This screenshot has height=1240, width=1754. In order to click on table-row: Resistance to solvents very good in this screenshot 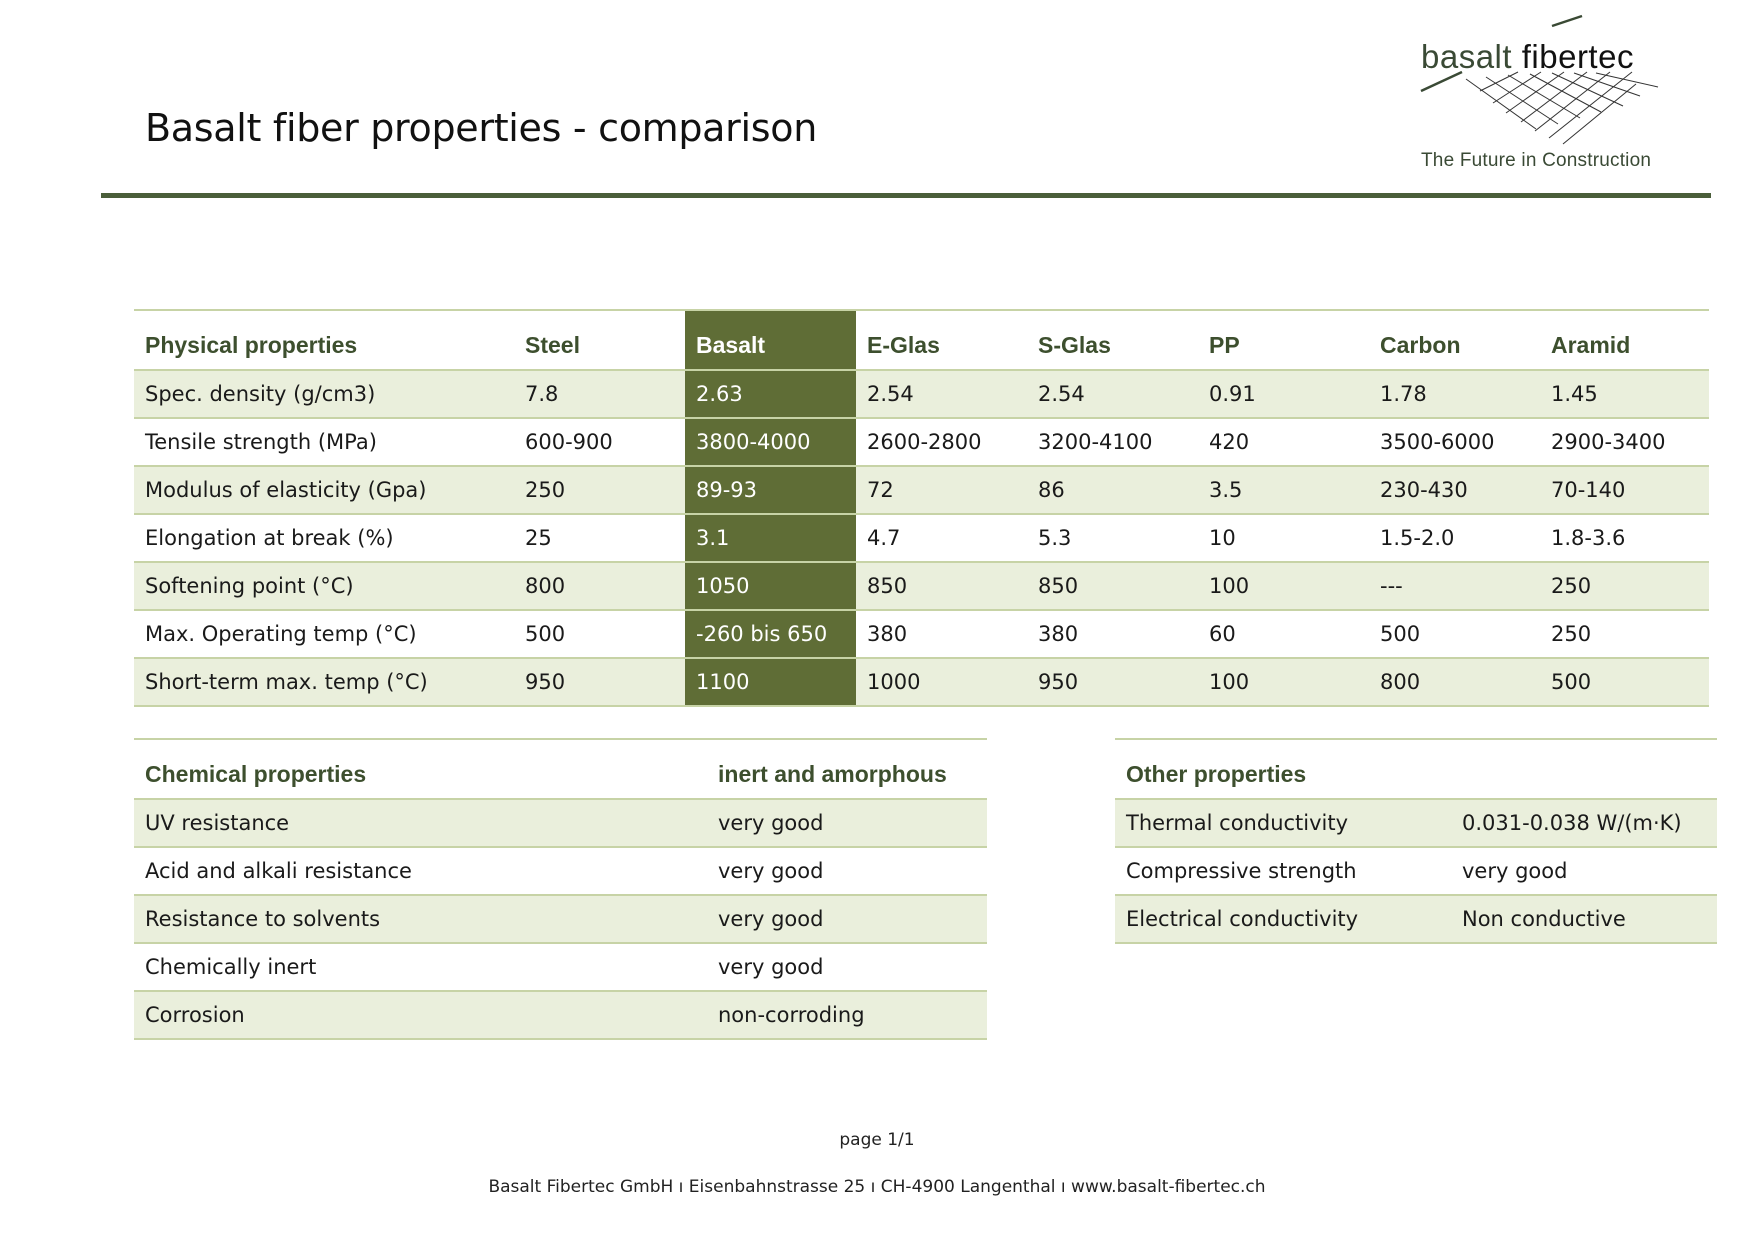, I will do `click(560, 919)`.